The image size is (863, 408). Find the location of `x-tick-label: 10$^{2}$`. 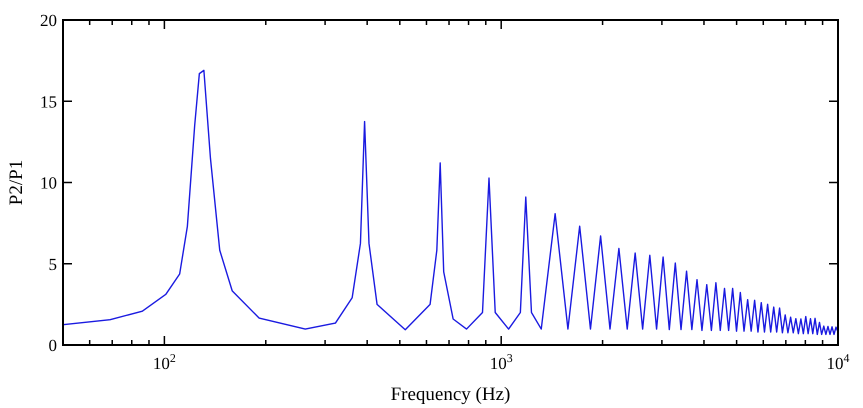

x-tick-label: 10$^{2}$ is located at coordinates (164, 362).